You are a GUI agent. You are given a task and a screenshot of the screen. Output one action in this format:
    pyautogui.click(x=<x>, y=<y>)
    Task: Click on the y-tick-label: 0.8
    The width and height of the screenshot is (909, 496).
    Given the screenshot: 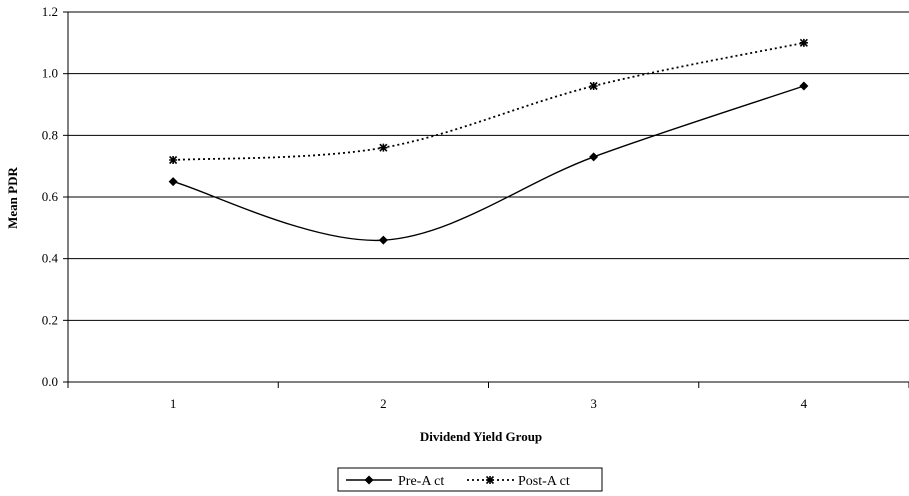 What is the action you would take?
    pyautogui.click(x=50, y=134)
    